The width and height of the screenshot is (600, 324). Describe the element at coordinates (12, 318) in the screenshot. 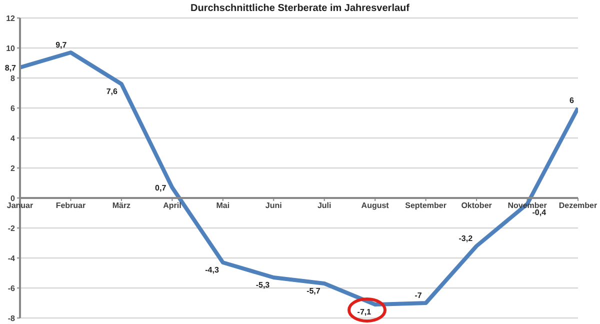

I see `y-tick-label: -8` at that location.